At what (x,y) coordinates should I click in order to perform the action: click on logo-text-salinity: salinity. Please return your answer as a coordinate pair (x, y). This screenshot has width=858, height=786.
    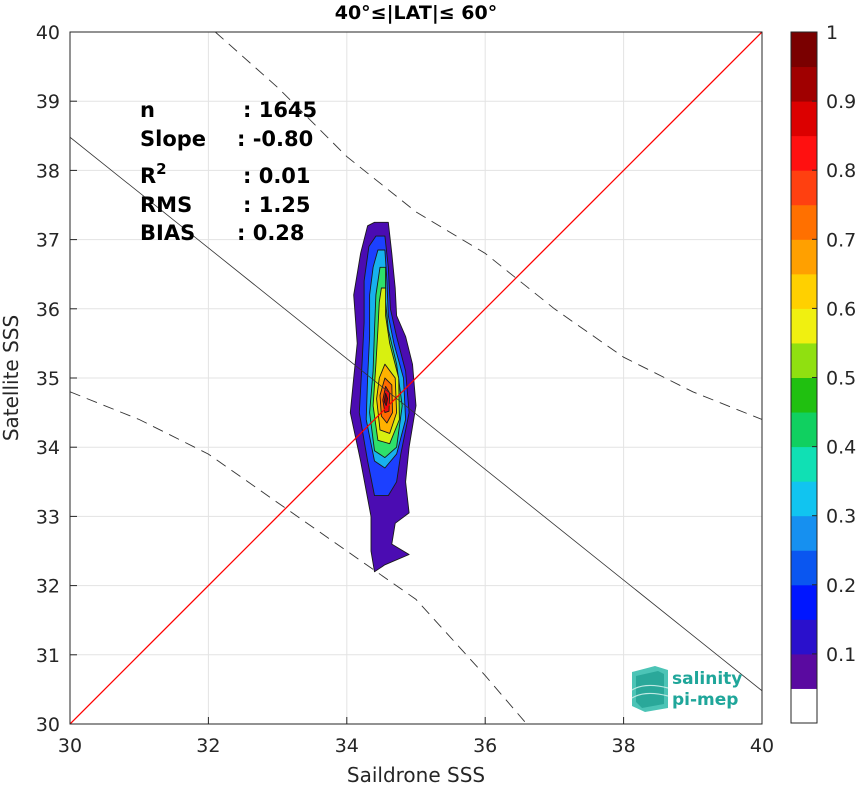
    Looking at the image, I should click on (707, 679).